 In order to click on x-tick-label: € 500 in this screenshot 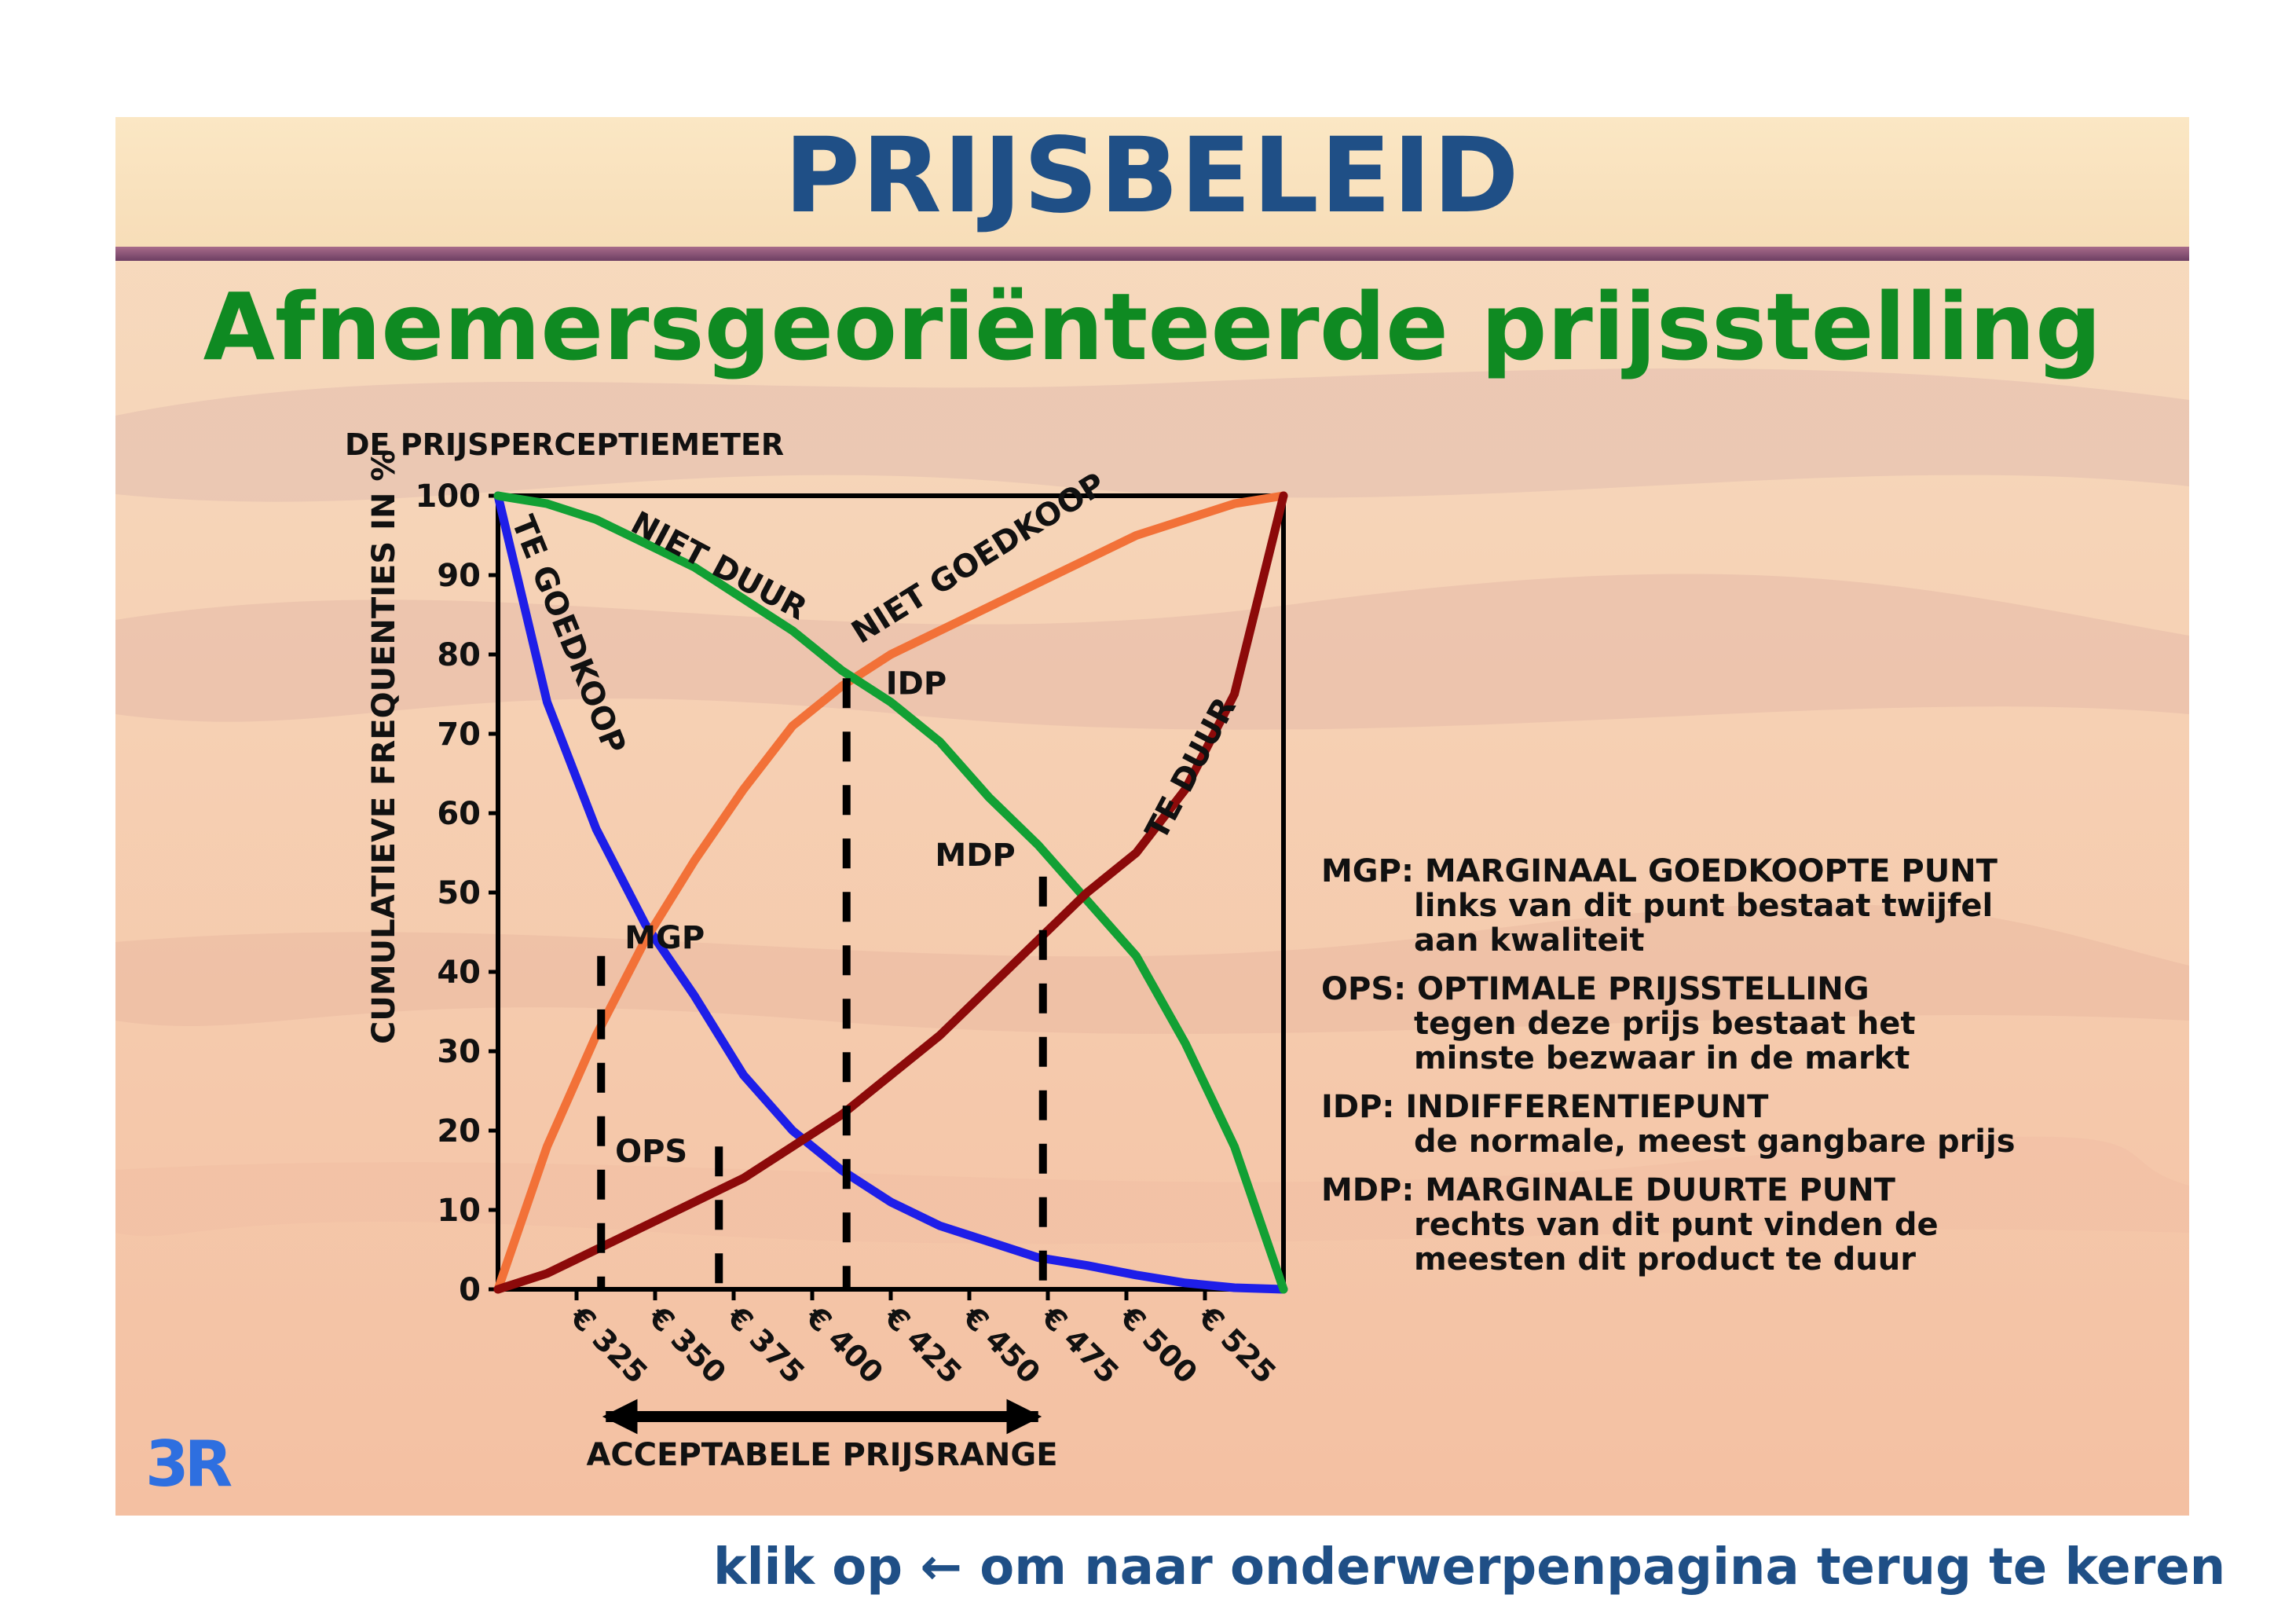, I will do `click(1158, 1345)`.